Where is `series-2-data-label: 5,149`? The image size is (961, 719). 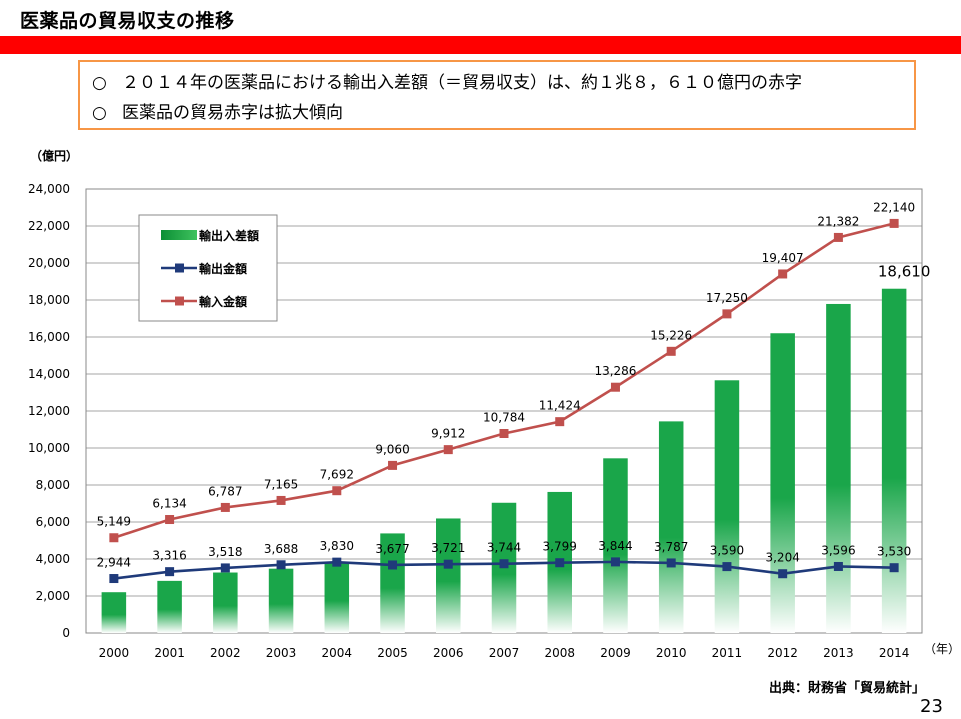 series-2-data-label: 5,149 is located at coordinates (114, 522).